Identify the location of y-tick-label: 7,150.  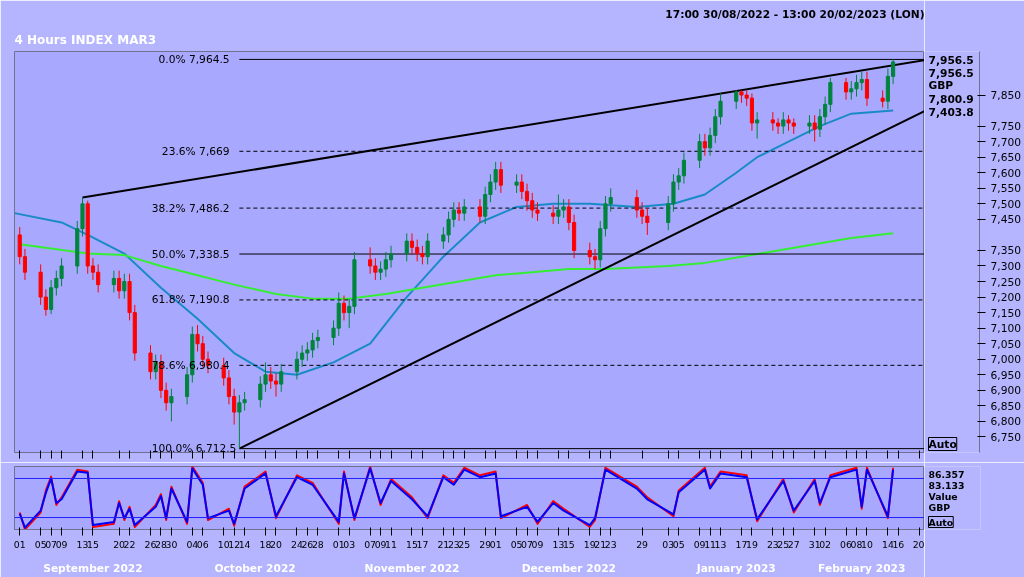
(1006, 313).